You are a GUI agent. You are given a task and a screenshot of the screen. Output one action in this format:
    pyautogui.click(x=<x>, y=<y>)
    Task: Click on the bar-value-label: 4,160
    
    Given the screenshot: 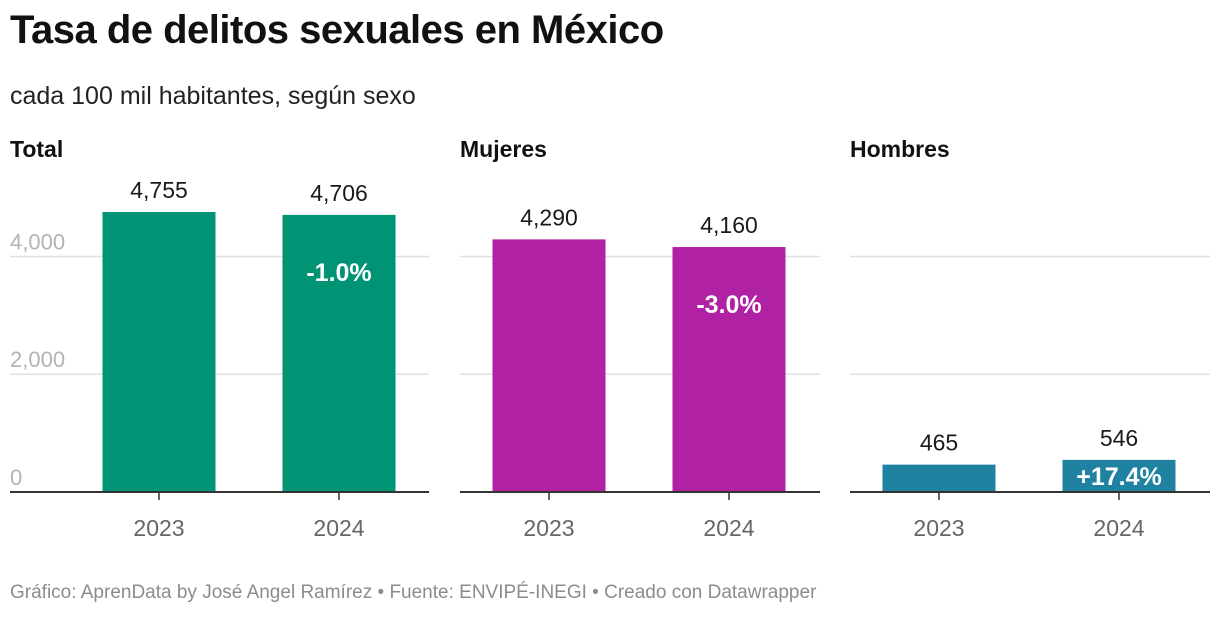 What is the action you would take?
    pyautogui.click(x=729, y=225)
    